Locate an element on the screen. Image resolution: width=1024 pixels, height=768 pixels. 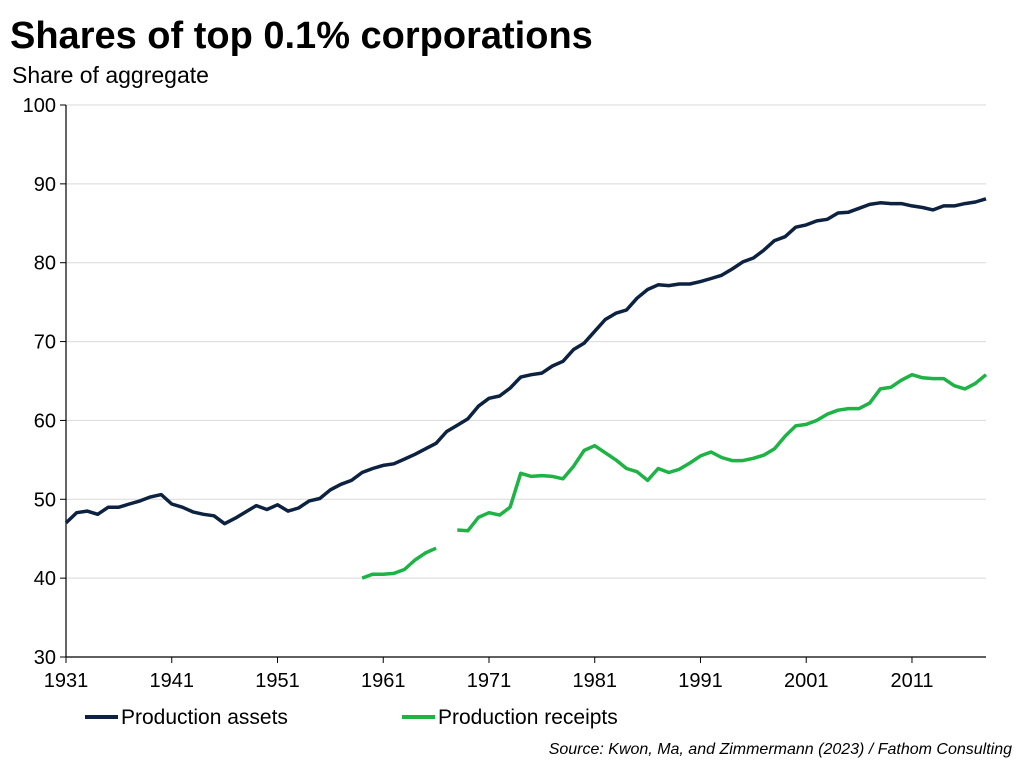
y-tick-labels: 30 40 50 60 70 80 90 100 is located at coordinates (39, 382).